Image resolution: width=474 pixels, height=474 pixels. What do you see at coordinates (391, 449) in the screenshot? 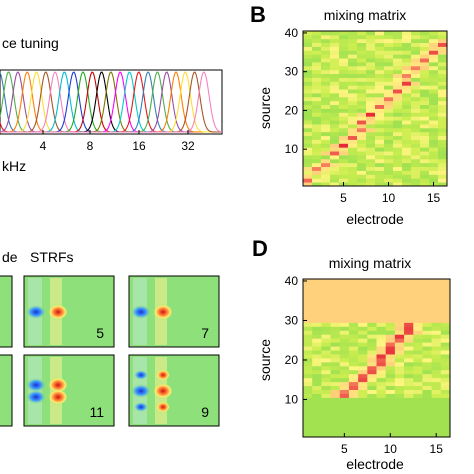
I see `tick-label: 10` at bounding box center [391, 449].